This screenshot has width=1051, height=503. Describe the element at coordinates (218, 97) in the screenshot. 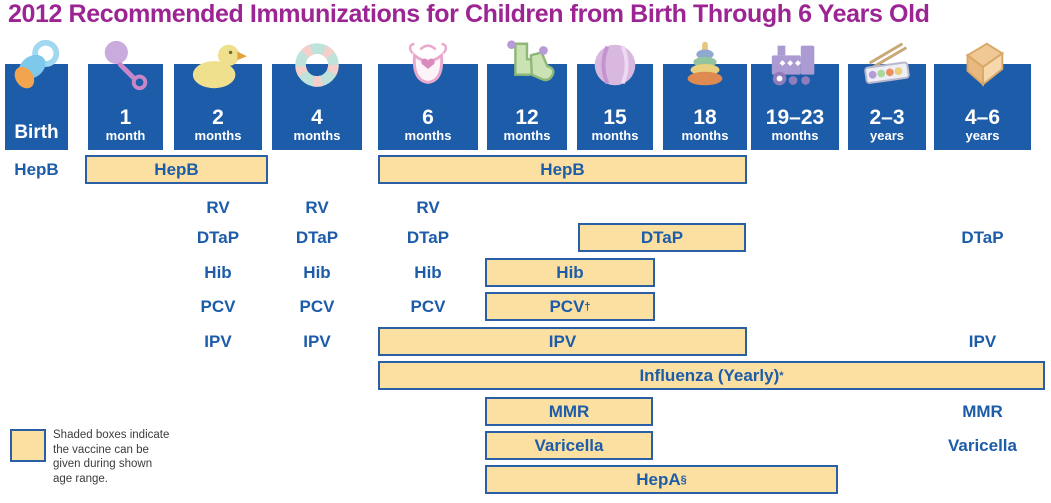

I see `age-column-m2: 2 months` at that location.